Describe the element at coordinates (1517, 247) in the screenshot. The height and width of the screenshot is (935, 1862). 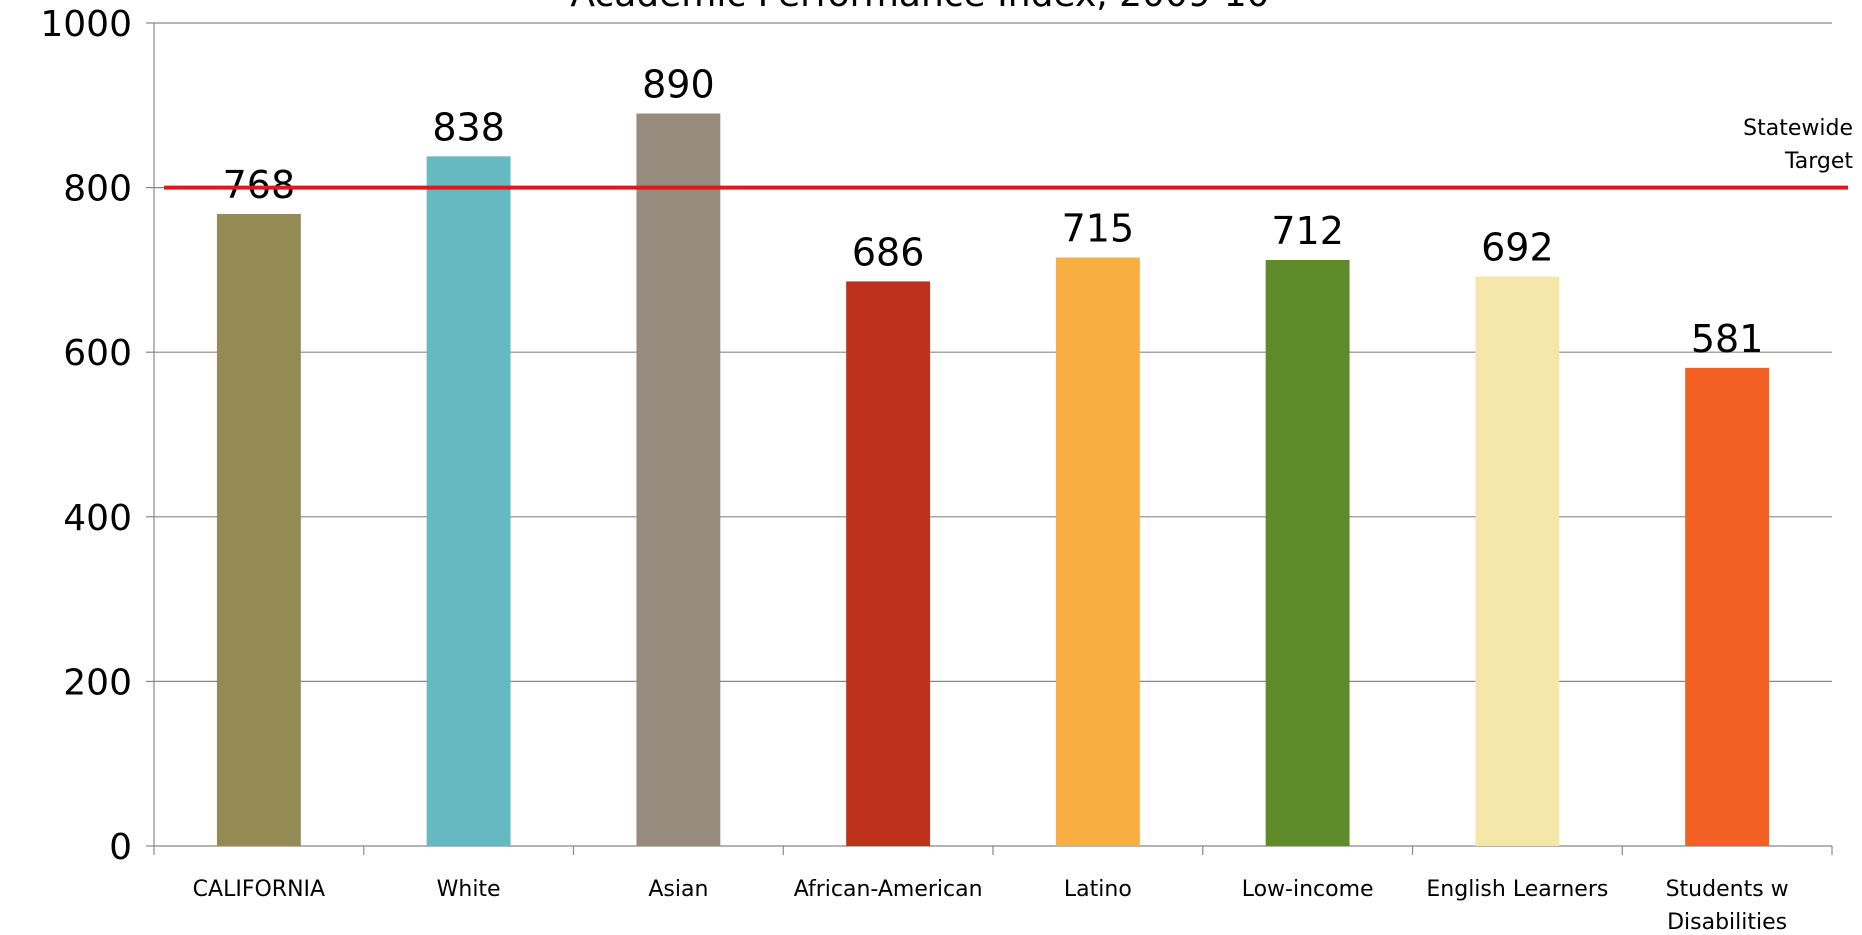
I see `data-label: 692` at that location.